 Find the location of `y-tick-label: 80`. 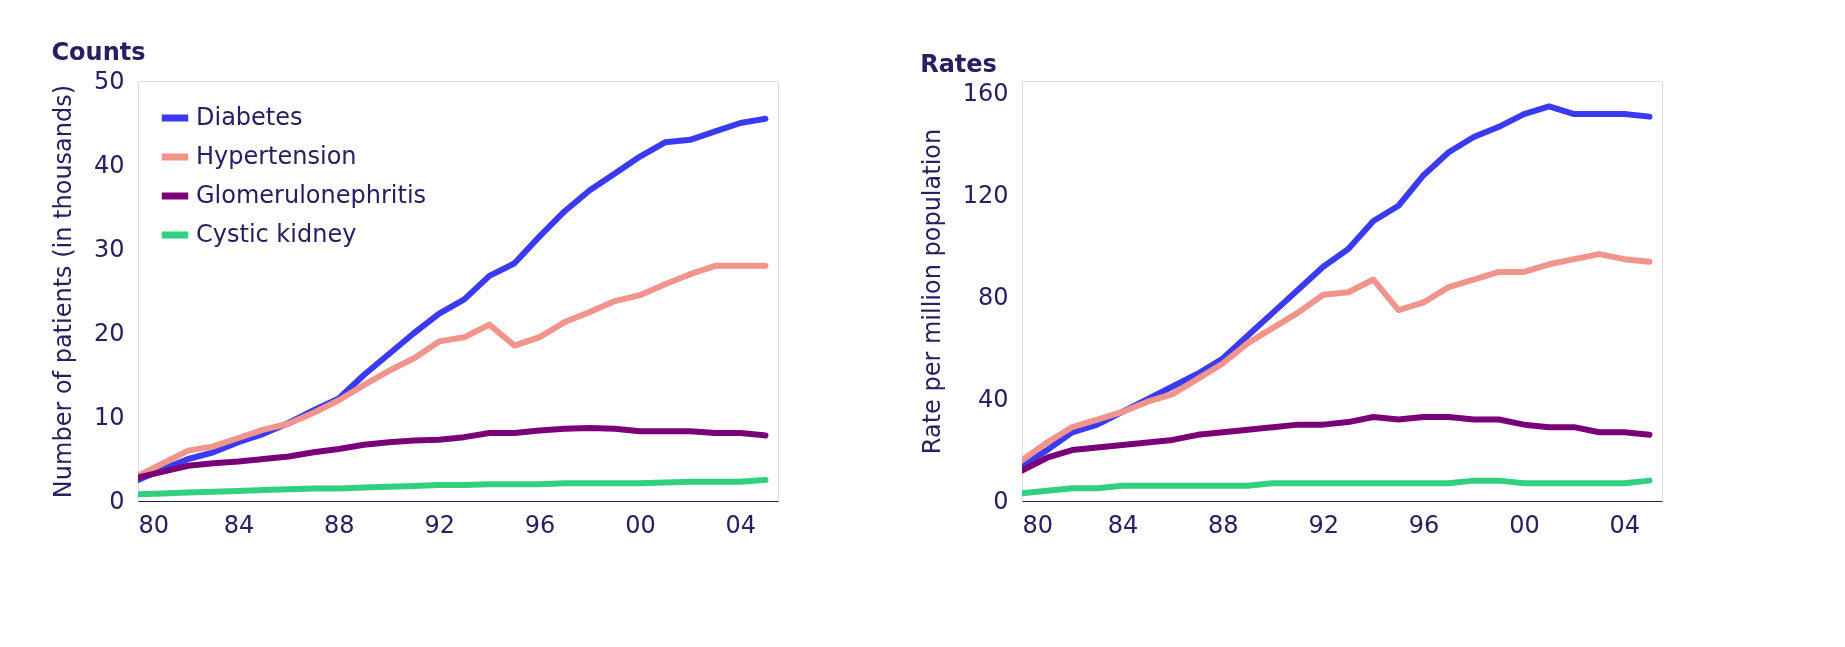

y-tick-label: 80 is located at coordinates (993, 296).